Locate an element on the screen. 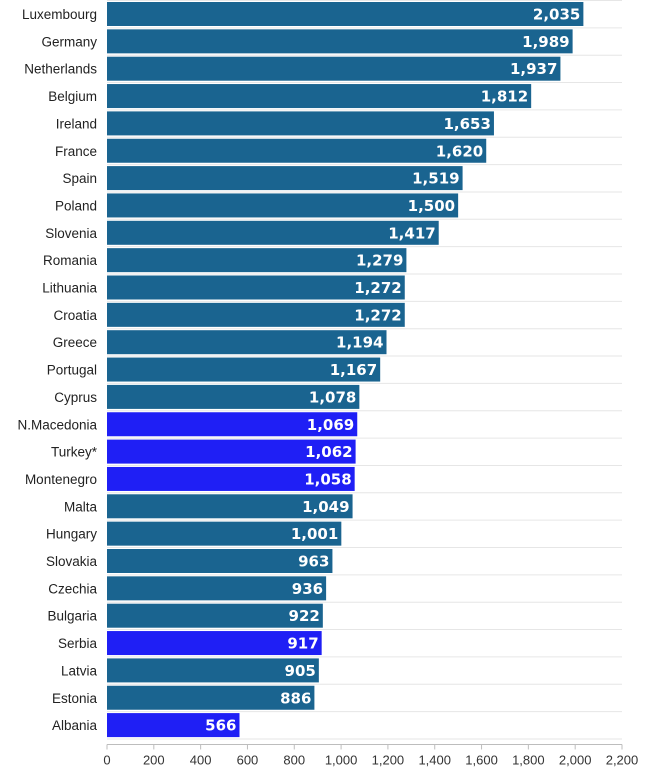 Image resolution: width=672 pixels, height=770 pixels. bar-slovakia is located at coordinates (220, 561).